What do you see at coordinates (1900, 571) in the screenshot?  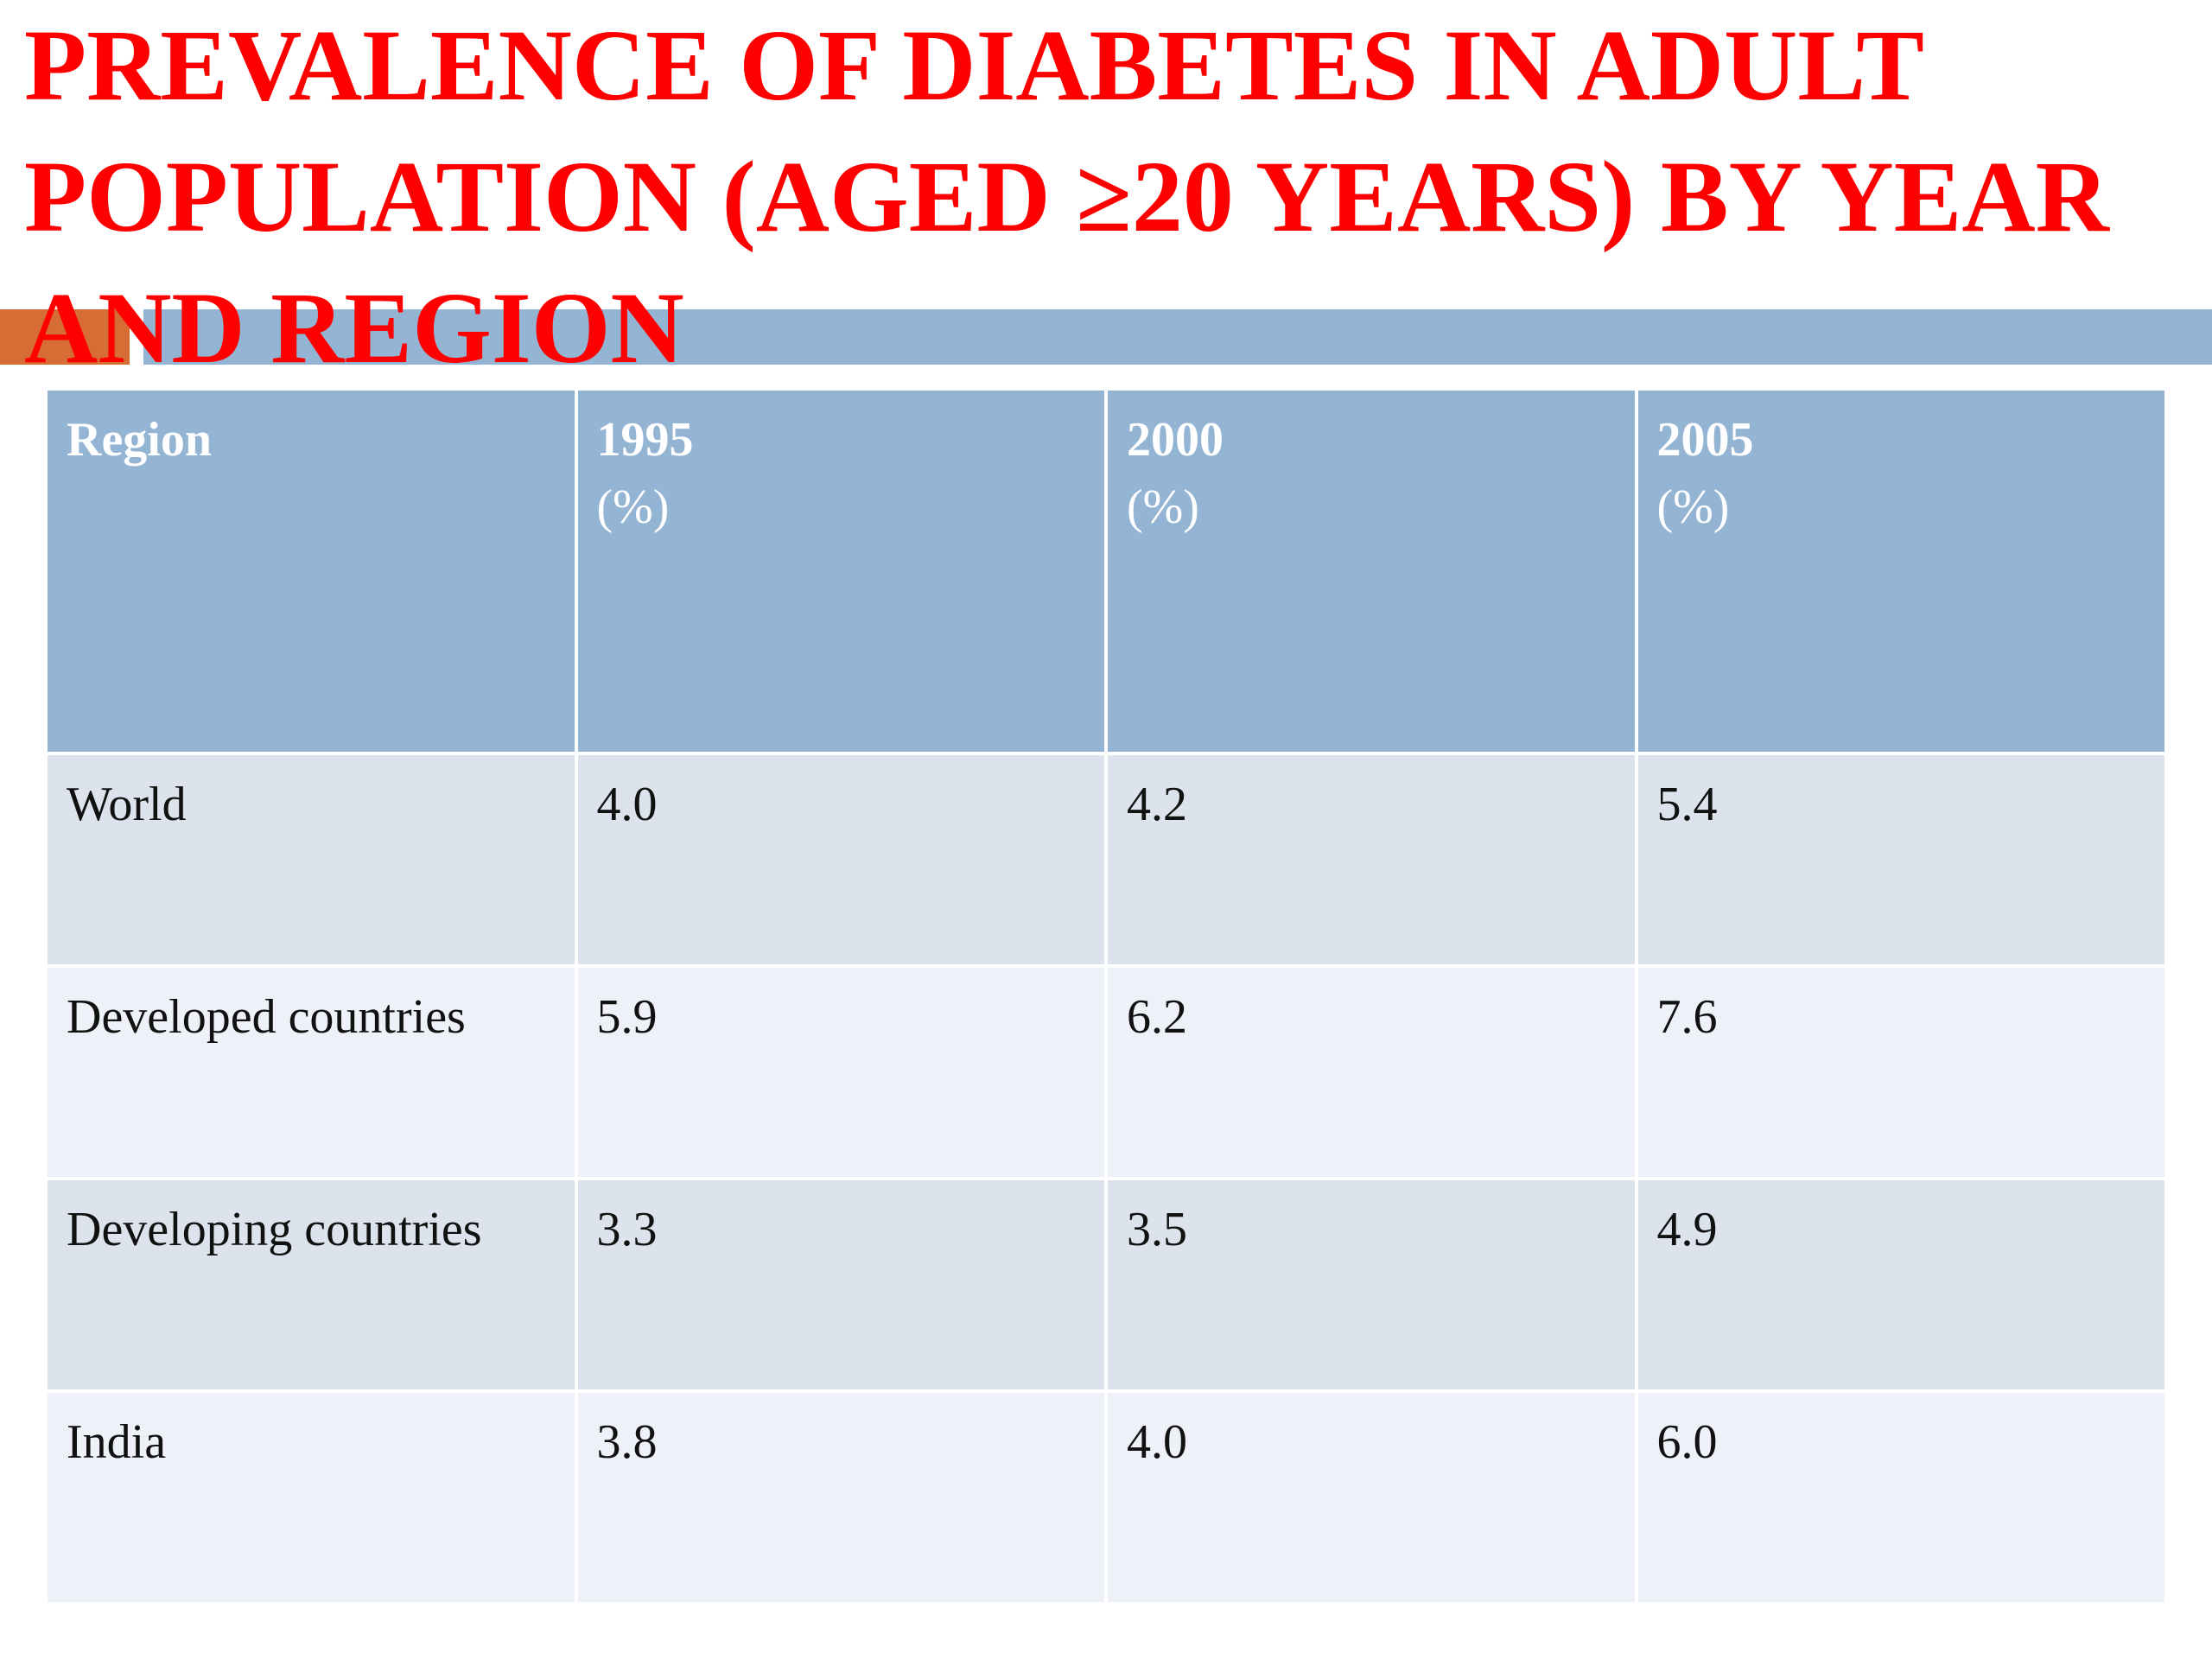 I see `column-header-2005: 2005 (%)` at bounding box center [1900, 571].